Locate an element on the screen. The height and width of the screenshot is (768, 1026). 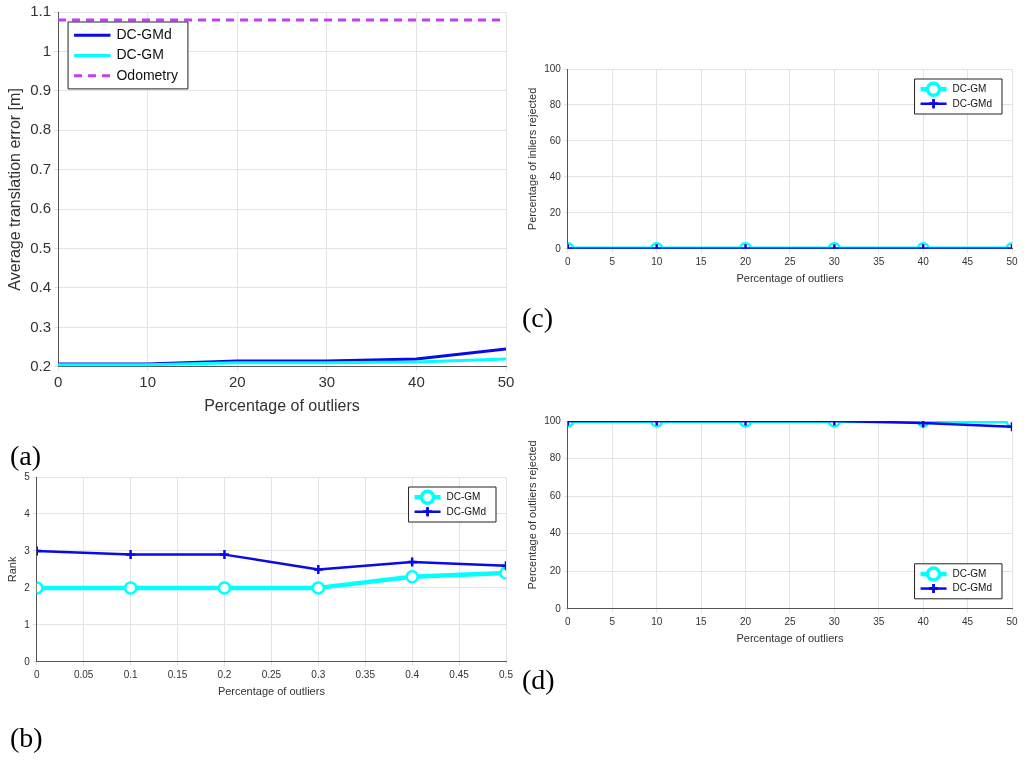
y-axis-title: Rank is located at coordinates (11, 569).